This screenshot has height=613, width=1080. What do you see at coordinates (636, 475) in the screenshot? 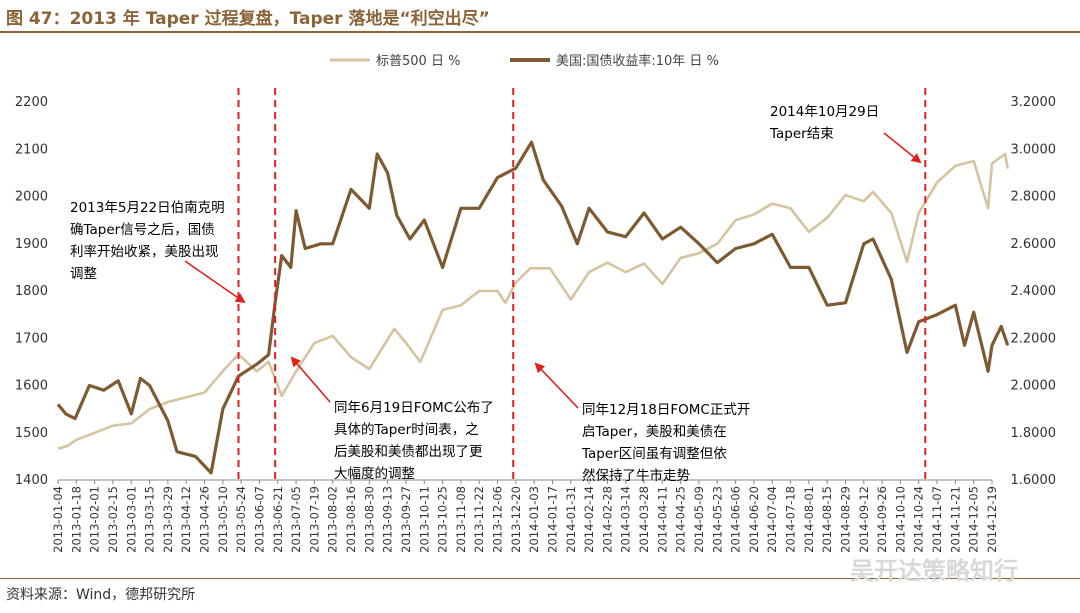
I see `annotation-line: 然保持了牛市走势` at bounding box center [636, 475].